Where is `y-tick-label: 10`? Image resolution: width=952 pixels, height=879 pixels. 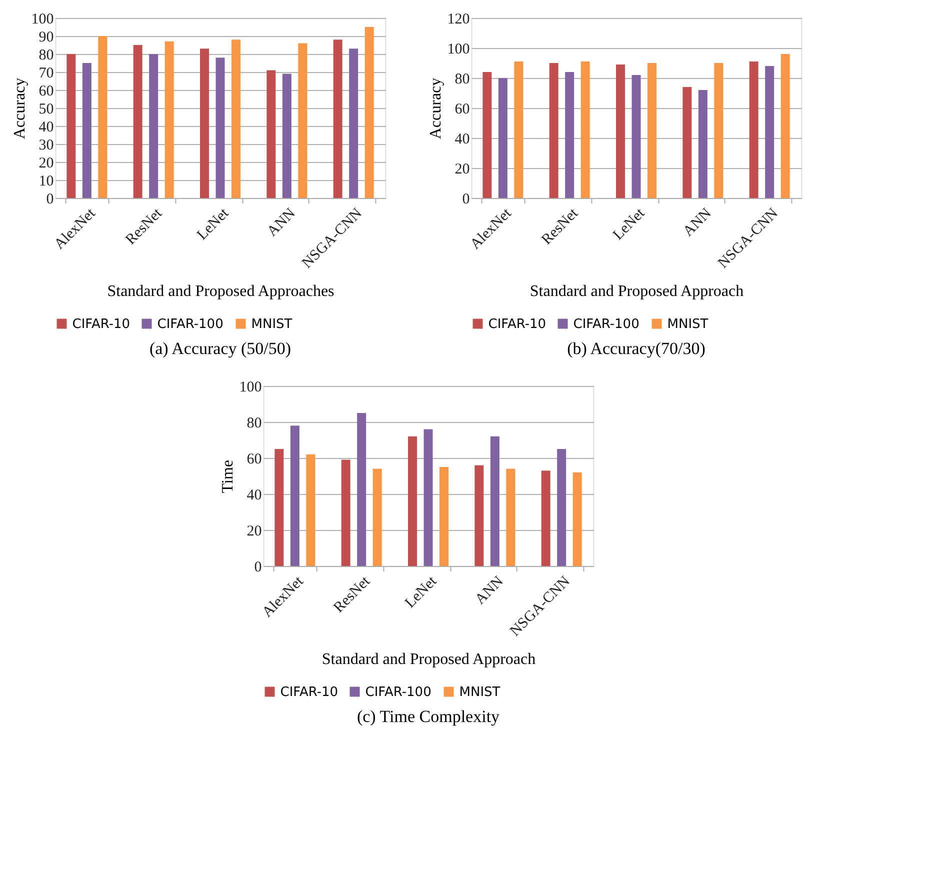 y-tick-label: 10 is located at coordinates (46, 182).